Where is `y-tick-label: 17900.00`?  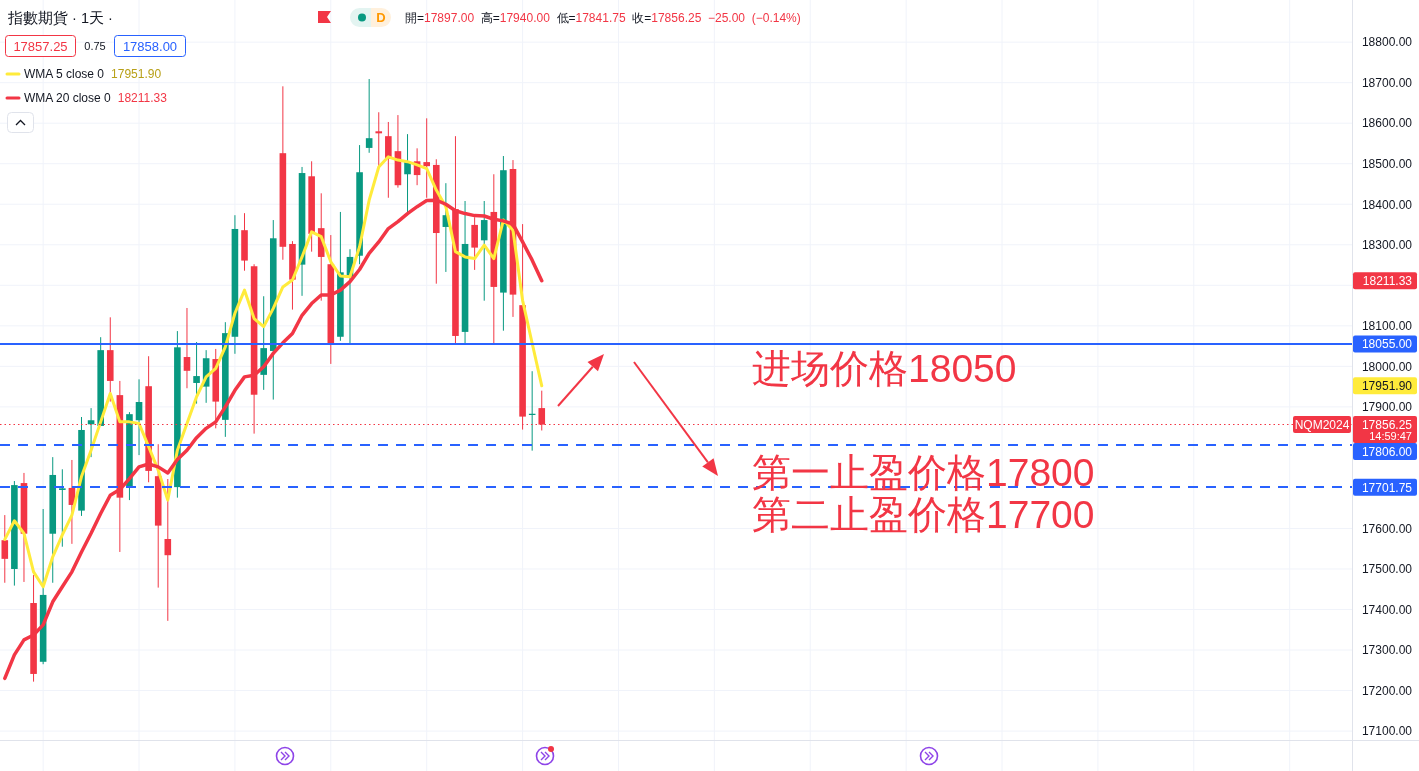
y-tick-label: 17900.00 is located at coordinates (1387, 407).